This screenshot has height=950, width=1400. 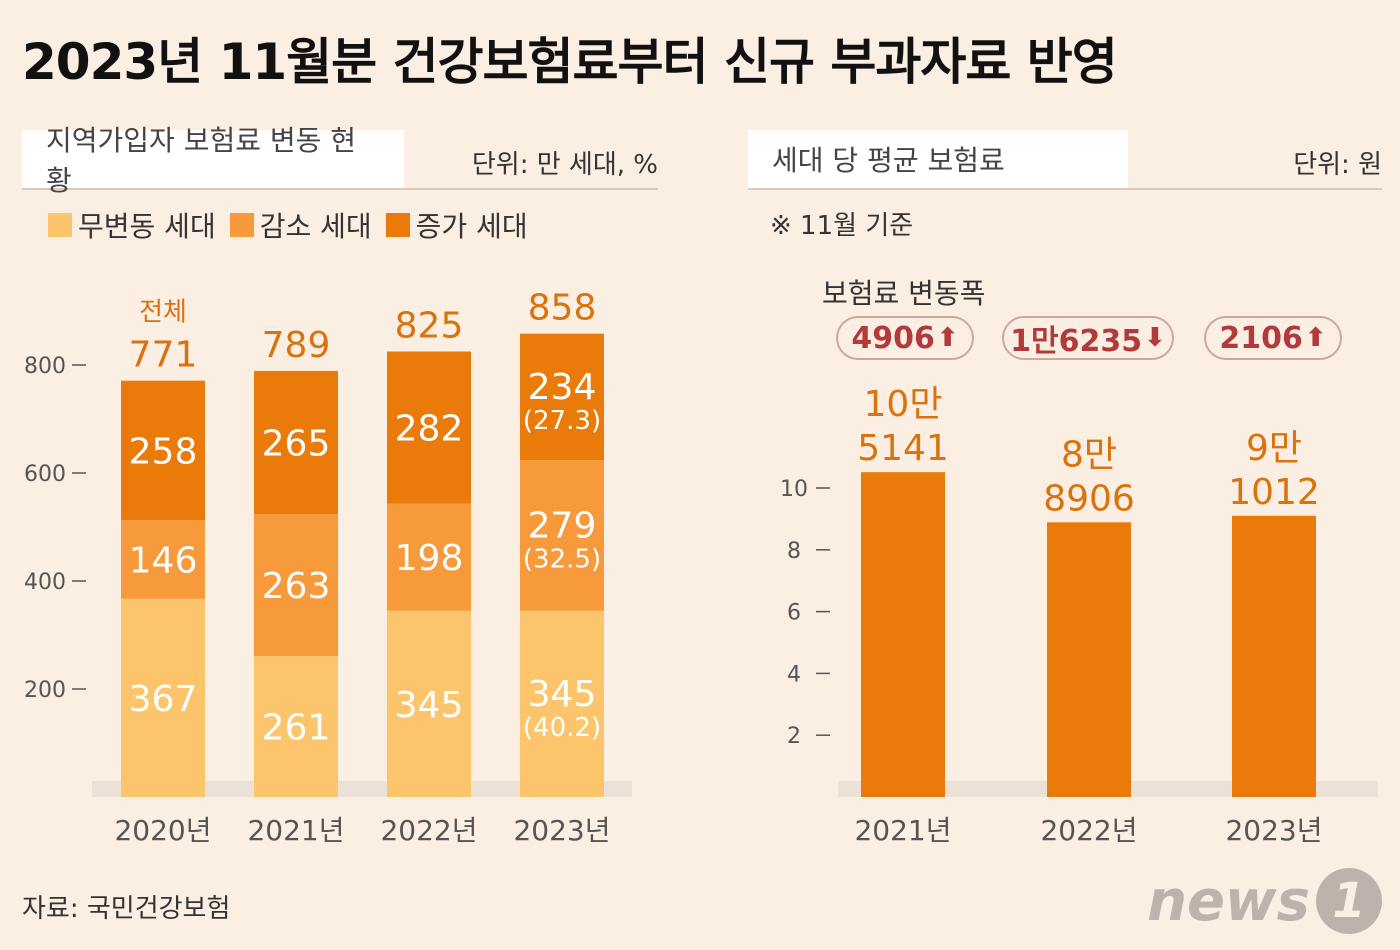 I want to click on page-title: 2023년 11월분 건강보험료부터 신규 부과자료 반영, so click(x=570, y=62).